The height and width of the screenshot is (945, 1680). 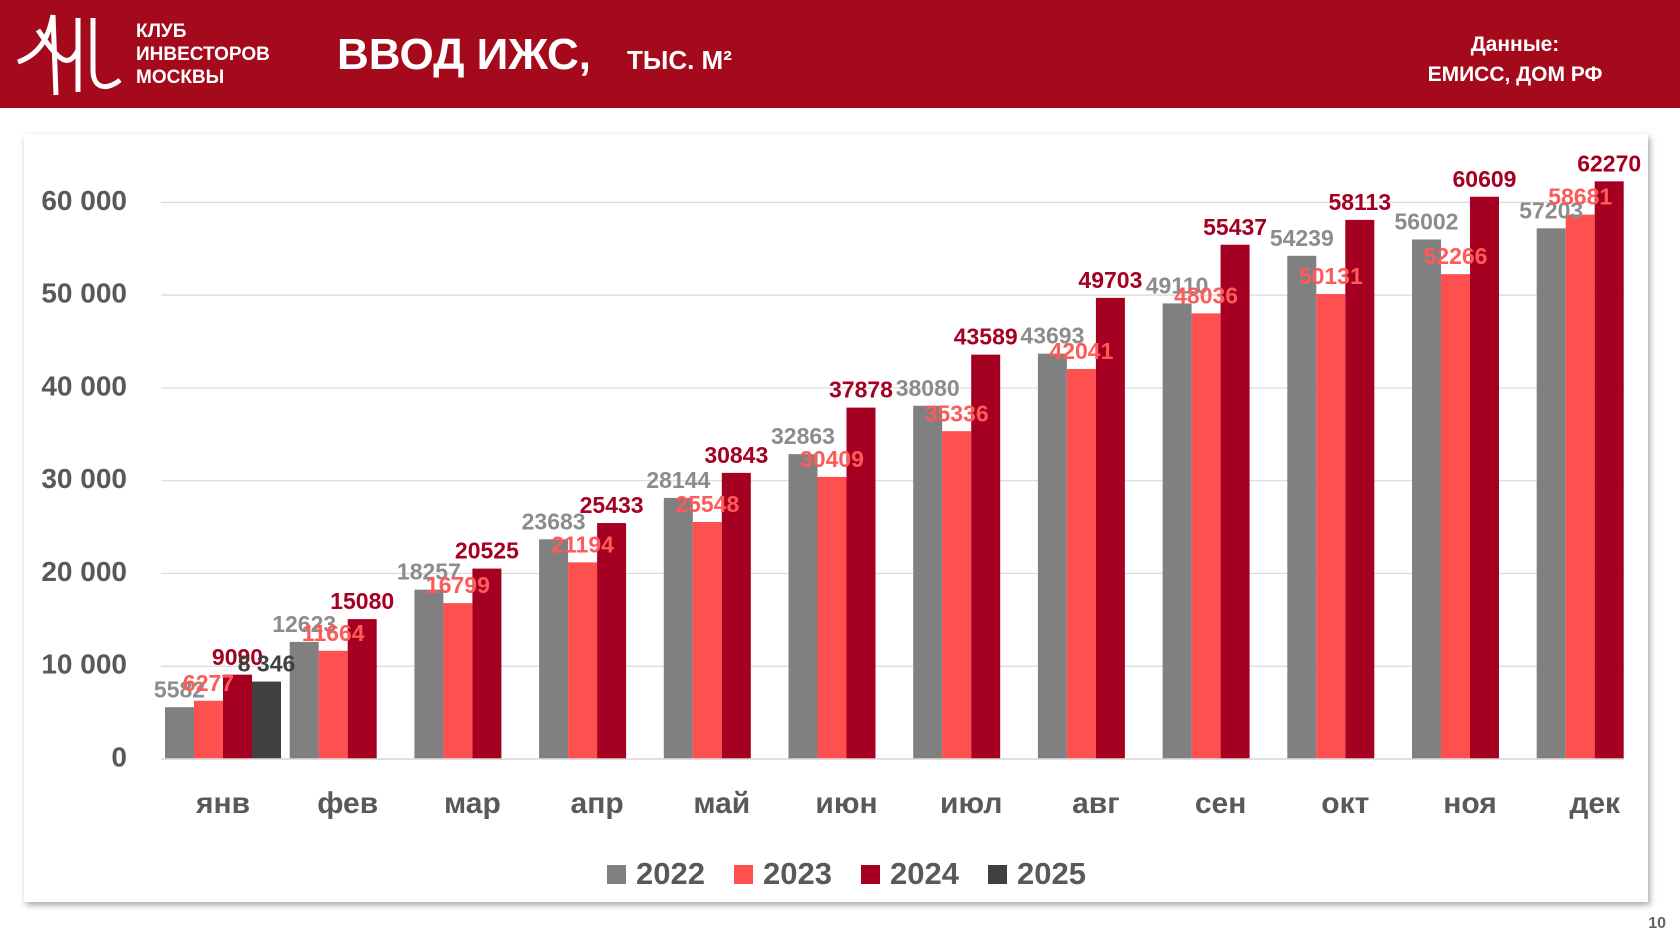 I want to click on data-label: 9090, so click(x=237, y=657).